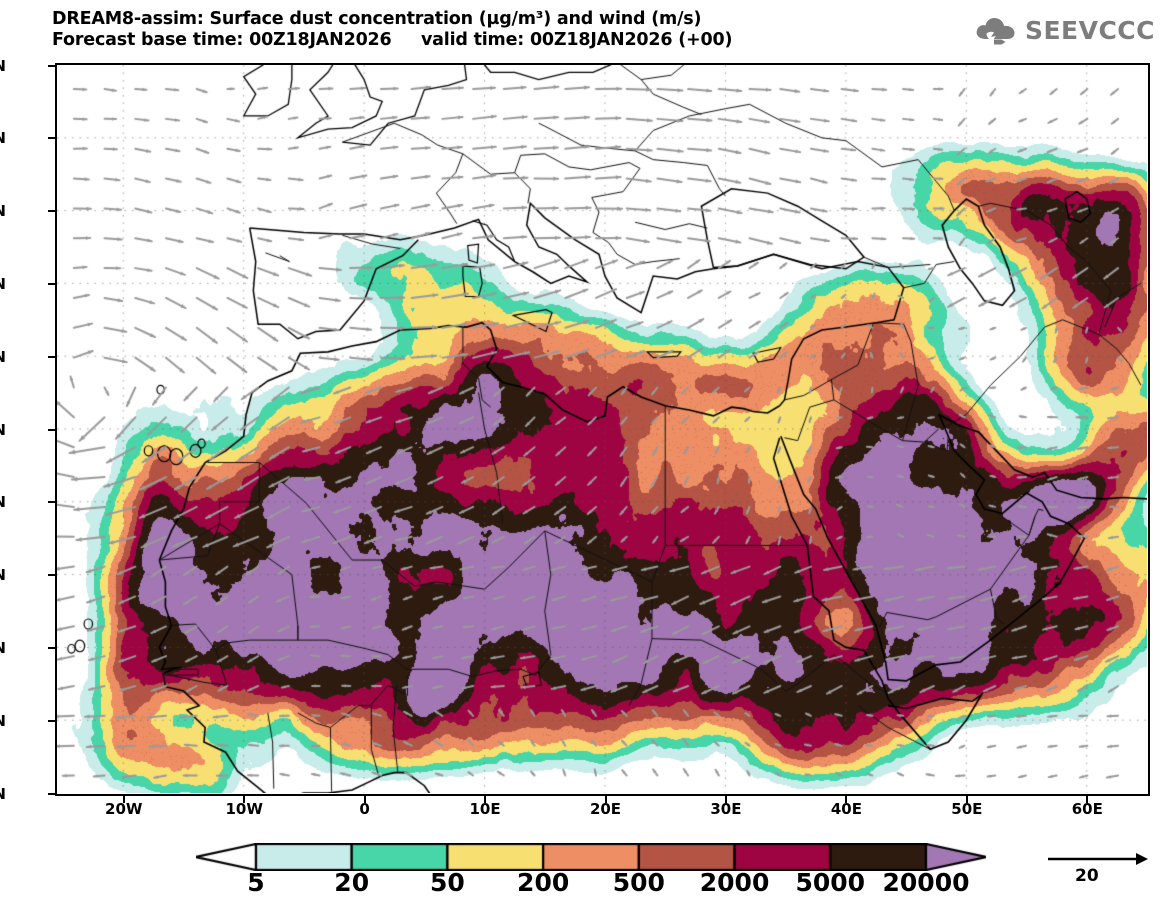 This screenshot has height=907, width=1165. What do you see at coordinates (846, 809) in the screenshot?
I see `lon-tick-40E: 40E` at bounding box center [846, 809].